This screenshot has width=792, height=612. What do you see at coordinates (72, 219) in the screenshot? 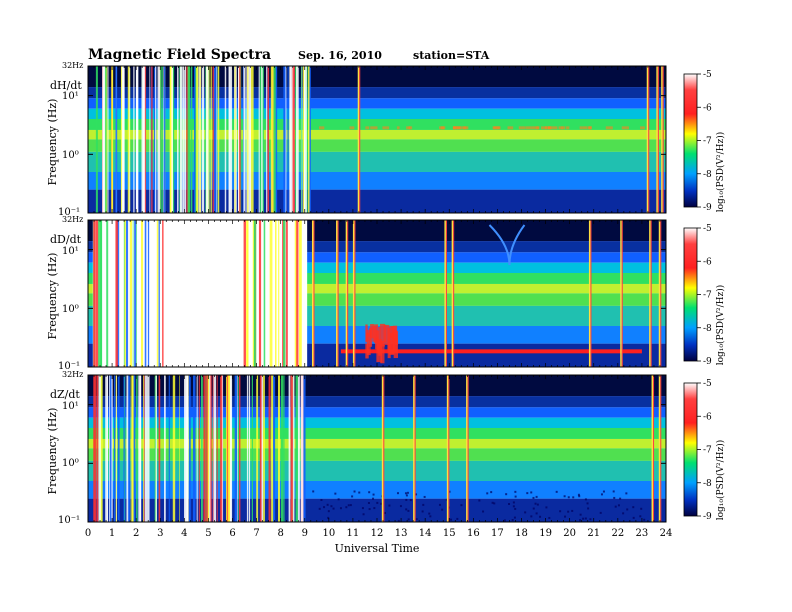
I see `top-freq-label-1: 32Hz` at bounding box center [72, 219].